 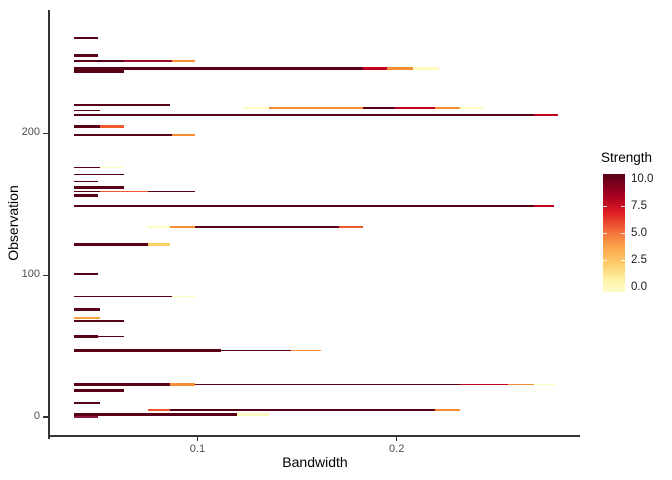 I want to click on legend-value-label: 10.0, so click(x=642, y=178).